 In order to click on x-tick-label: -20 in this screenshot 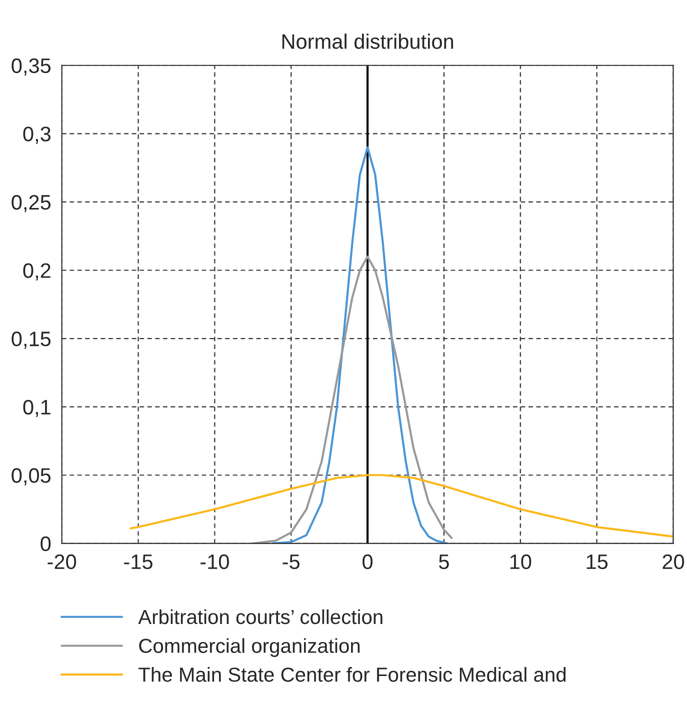, I will do `click(62, 562)`.